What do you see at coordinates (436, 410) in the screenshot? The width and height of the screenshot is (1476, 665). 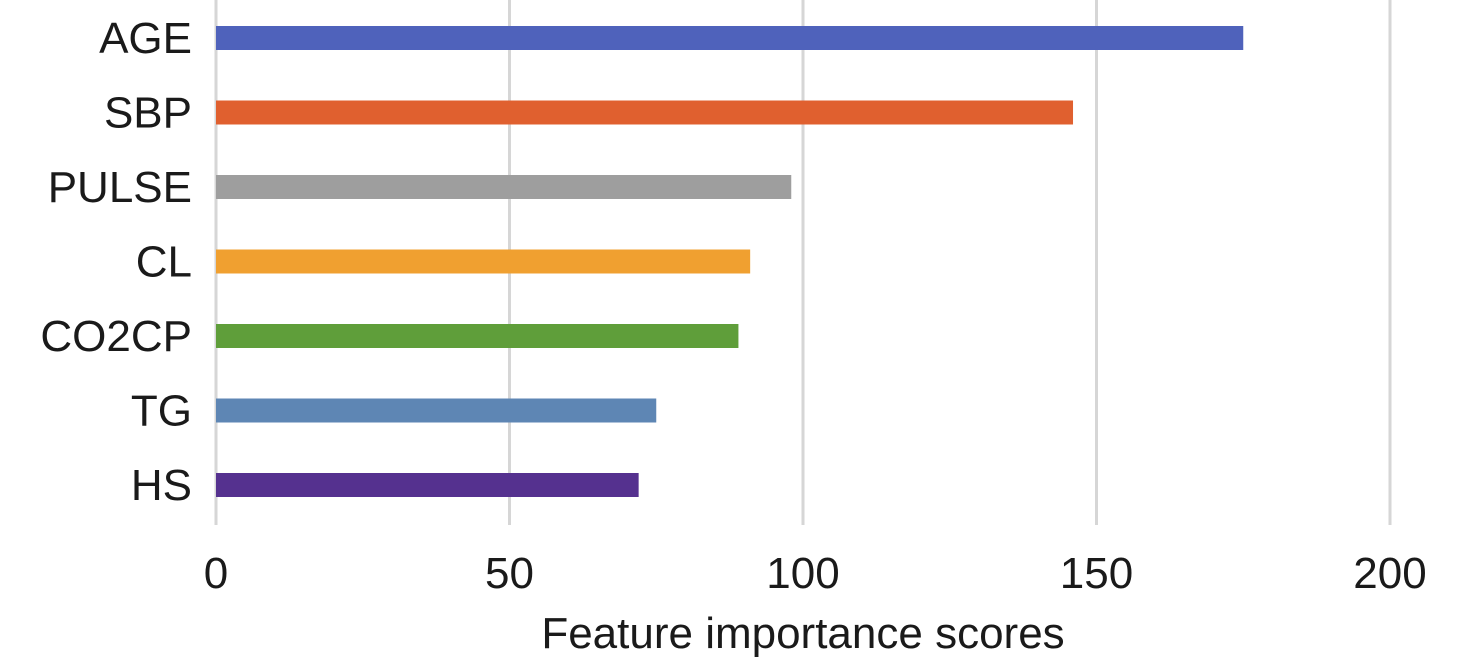 I see `bar-tg` at bounding box center [436, 410].